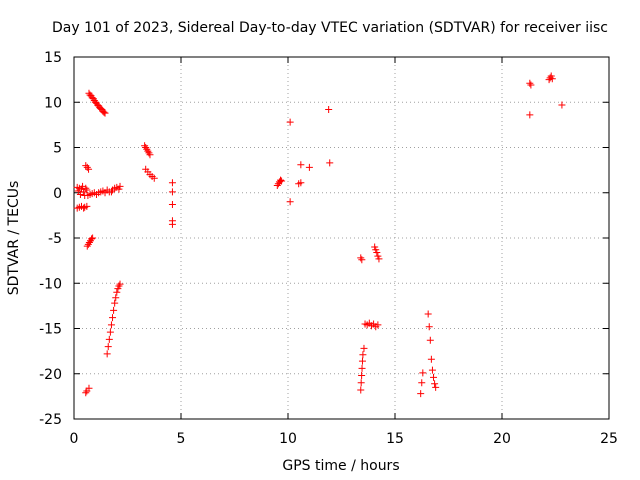 This screenshot has height=480, width=640. Describe the element at coordinates (609, 439) in the screenshot. I see `x-tick-label: 25` at that location.